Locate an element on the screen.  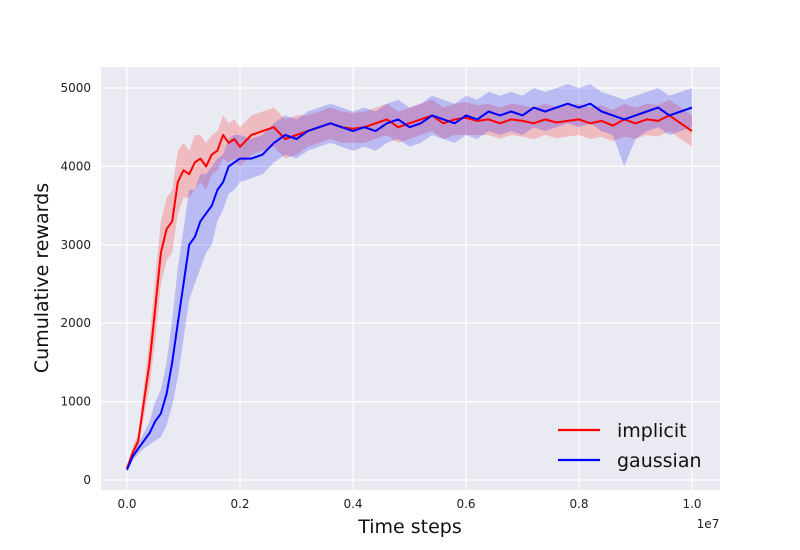
x-tick-label: 0.6 is located at coordinates (465, 504).